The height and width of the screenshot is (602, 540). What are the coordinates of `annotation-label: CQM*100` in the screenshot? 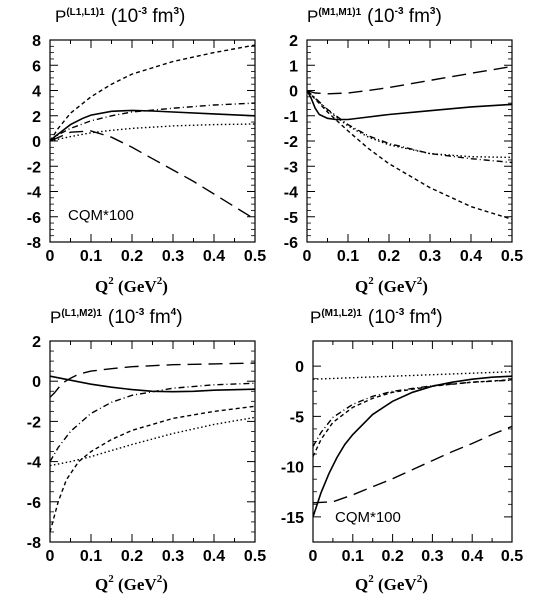 It's located at (101, 215).